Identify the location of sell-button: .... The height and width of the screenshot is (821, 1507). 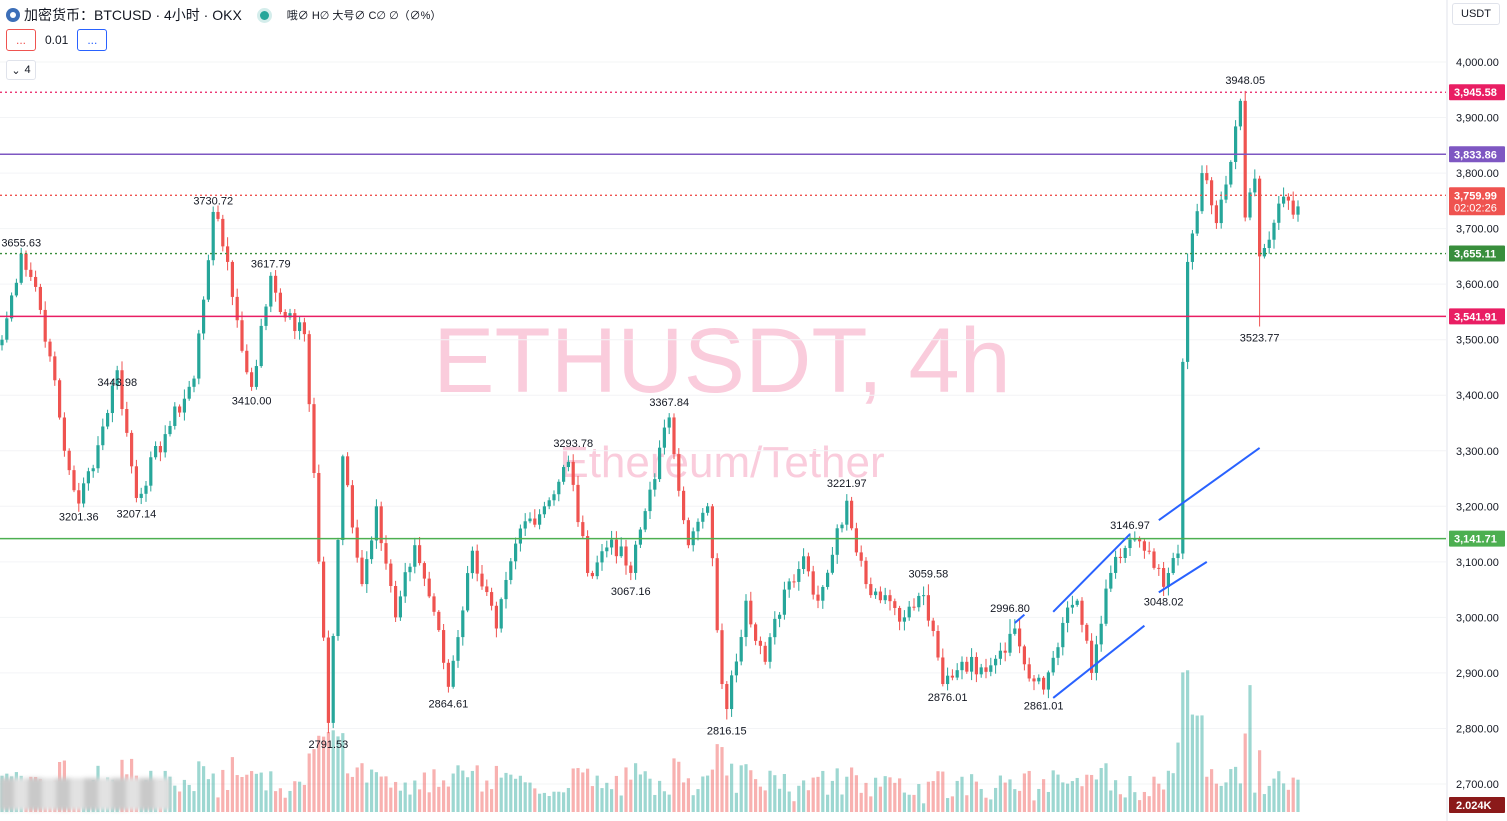
(21, 40).